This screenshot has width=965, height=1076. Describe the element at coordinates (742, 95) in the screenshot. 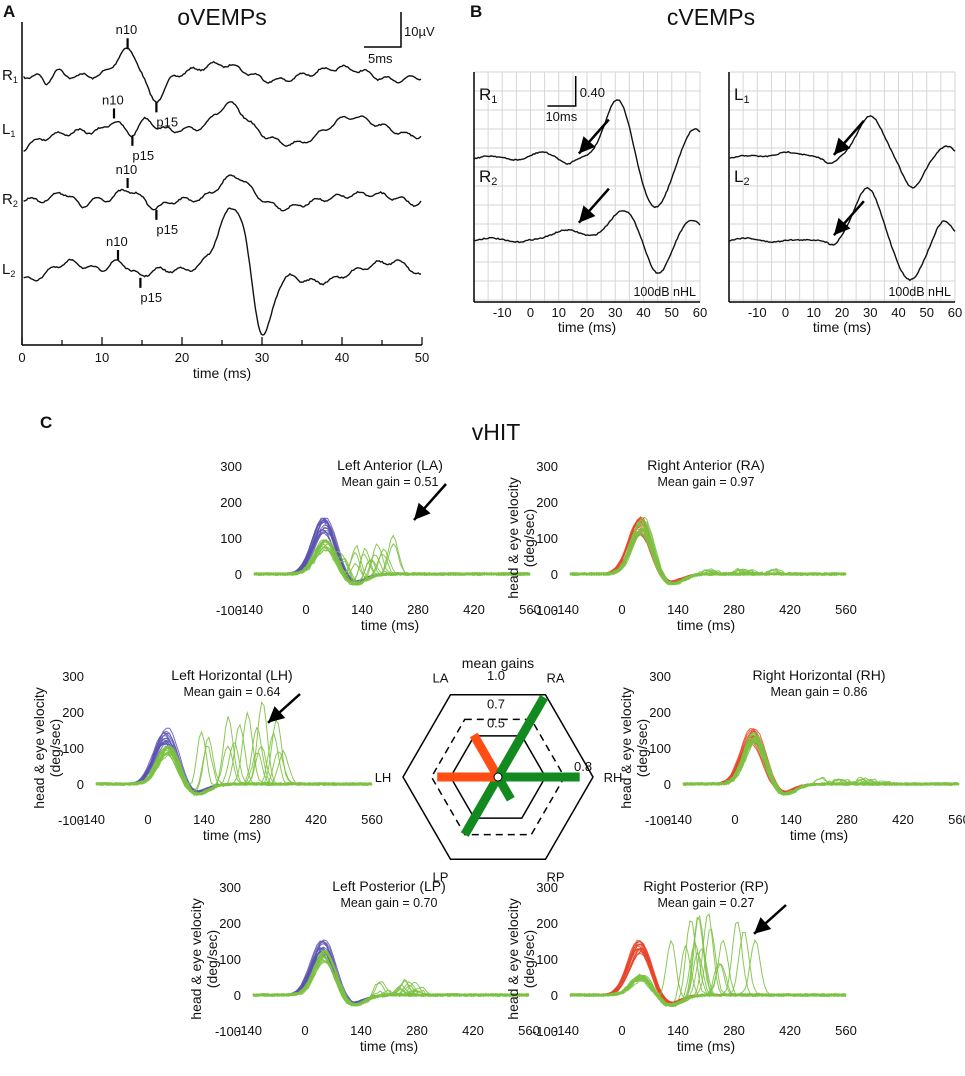

I see `cvemps-trace-label-L1: L1` at that location.